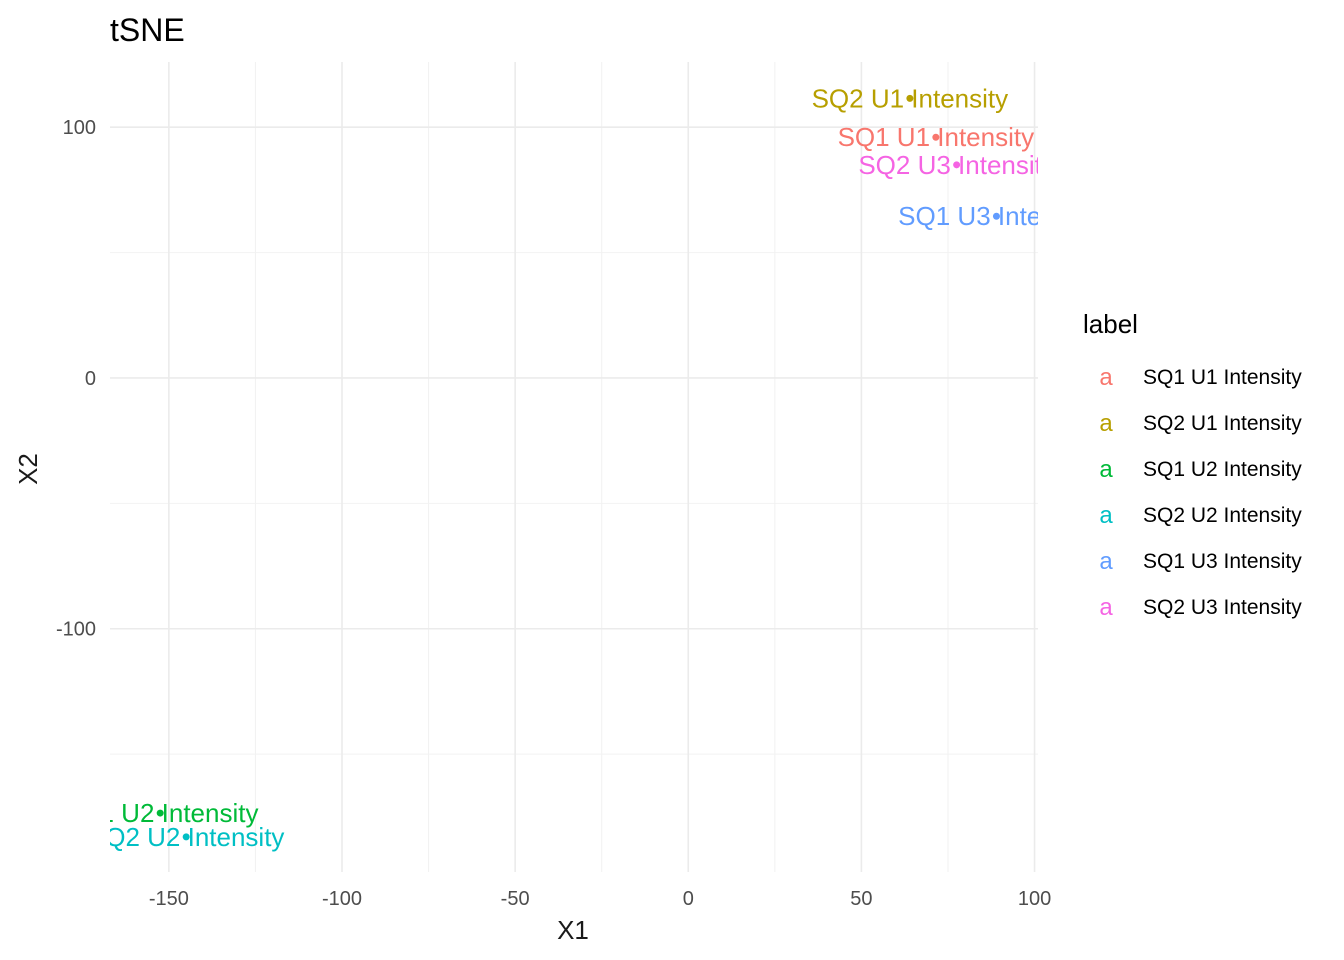  I want to click on y-tick-label: 0, so click(90, 379).